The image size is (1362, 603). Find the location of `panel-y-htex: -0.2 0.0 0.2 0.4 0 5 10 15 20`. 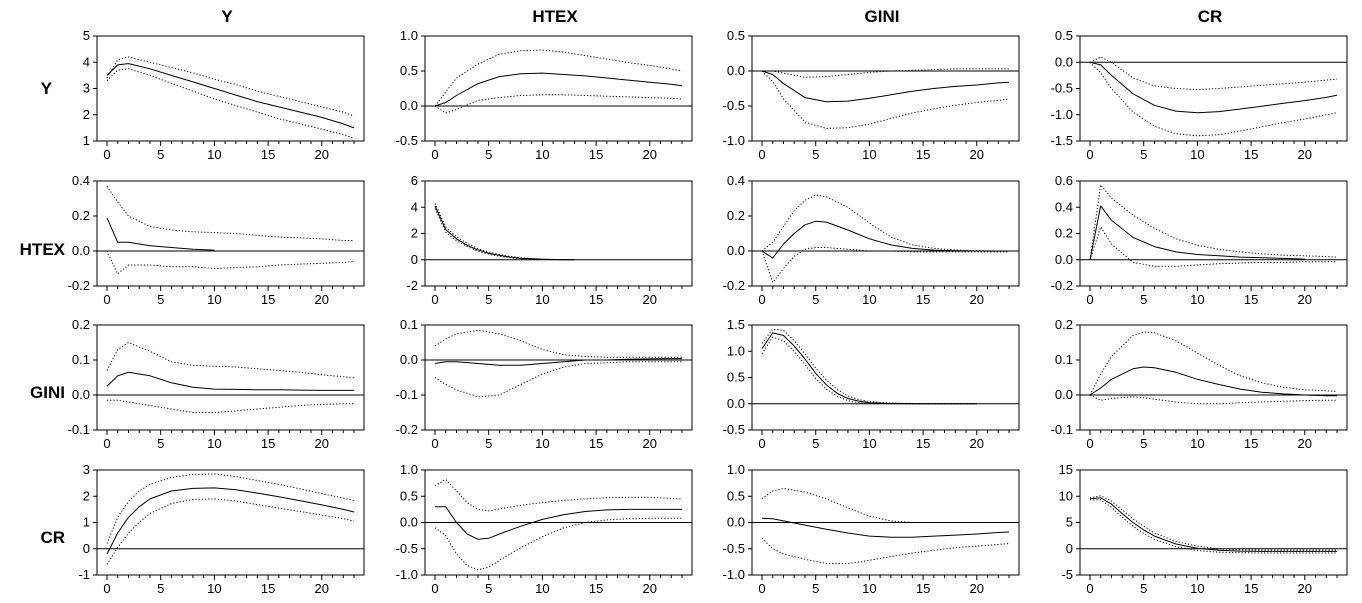

panel-y-htex: -0.2 0.0 0.2 0.4 0 5 10 15 20 is located at coordinates (216, 240).